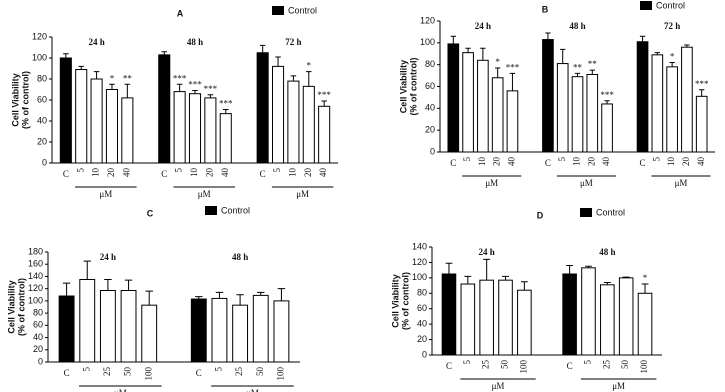  I want to click on y-tick-label: 100, so click(35, 300).